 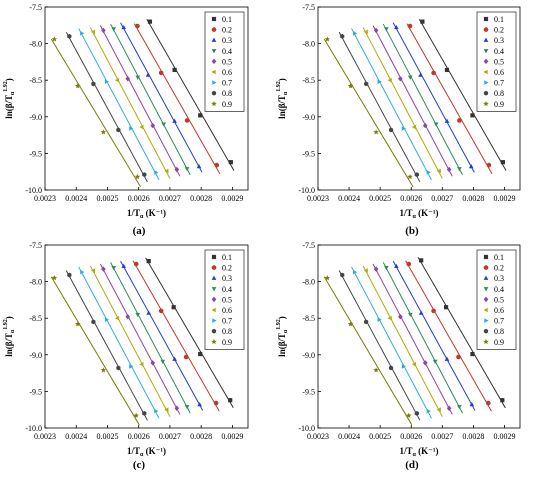 What do you see at coordinates (308, 245) in the screenshot?
I see `y-tick-label: -7.5` at bounding box center [308, 245].